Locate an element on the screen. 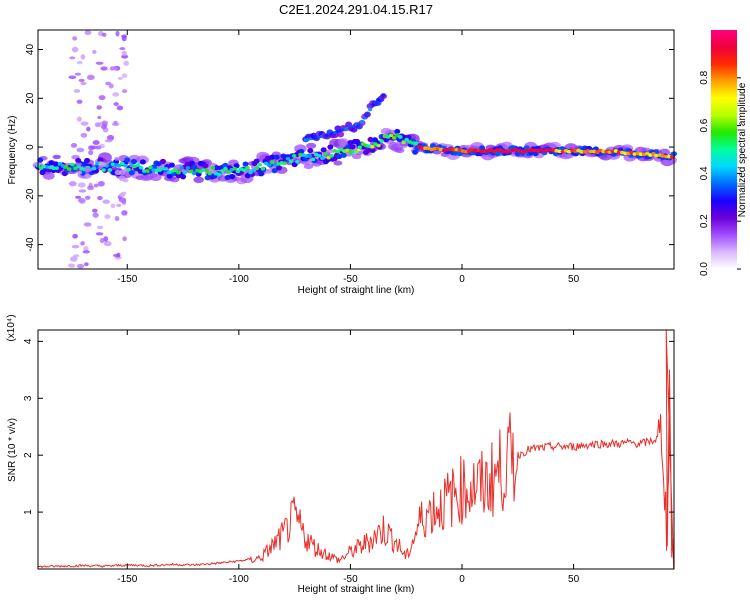  snr-y-tick-label: 2 is located at coordinates (28, 455).